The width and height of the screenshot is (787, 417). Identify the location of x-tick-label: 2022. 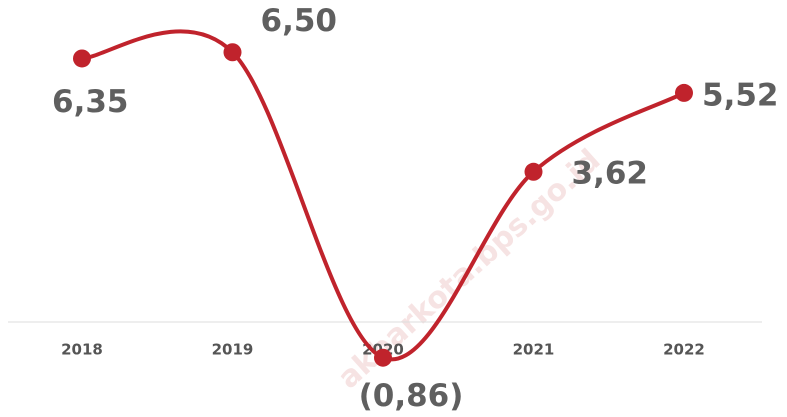
(684, 350).